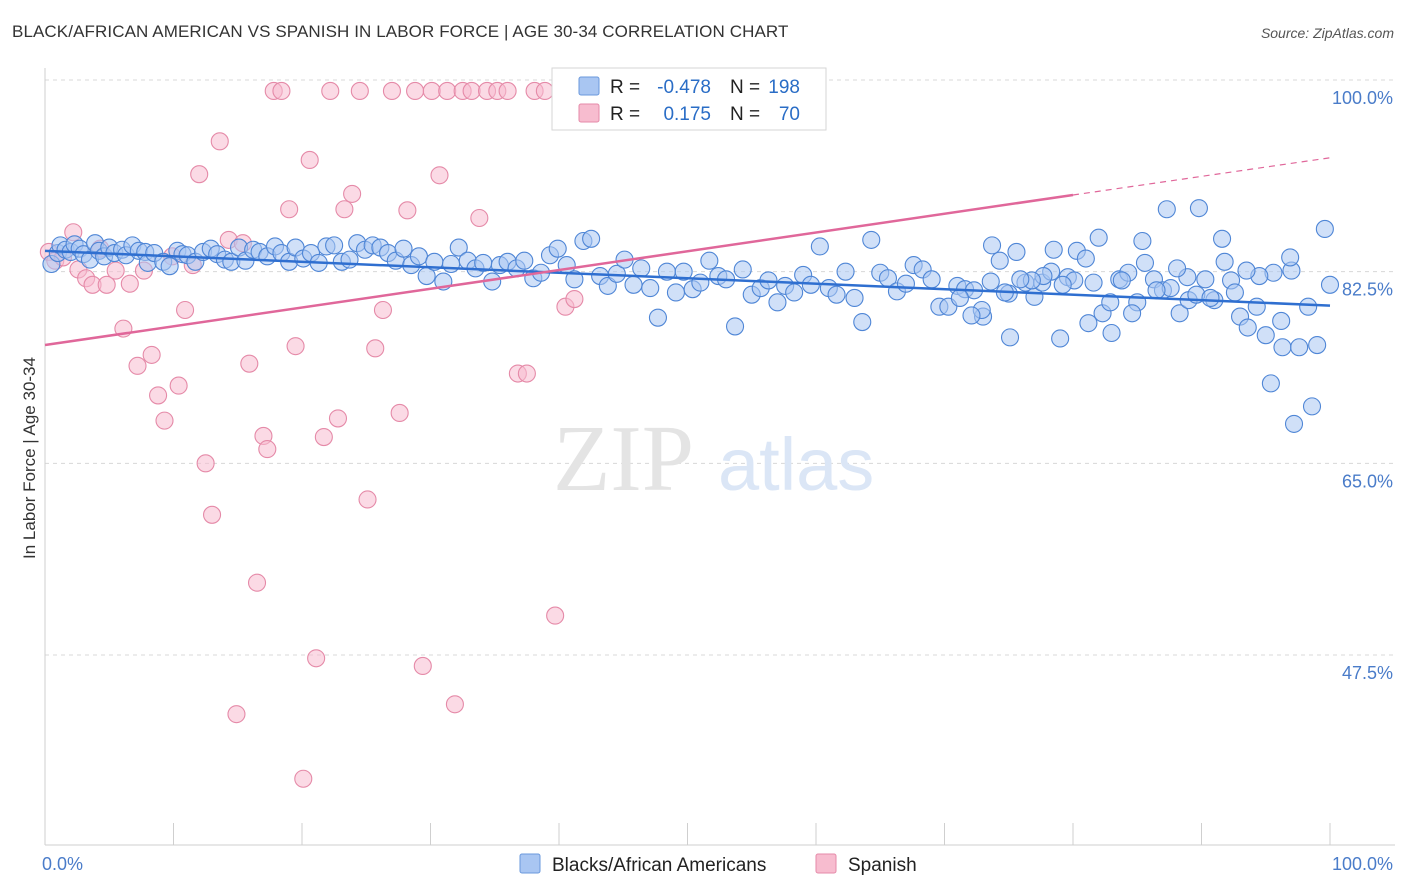 This screenshot has height=892, width=1406. What do you see at coordinates (589, 113) in the screenshot?
I see `legend-swatch-pink` at bounding box center [589, 113].